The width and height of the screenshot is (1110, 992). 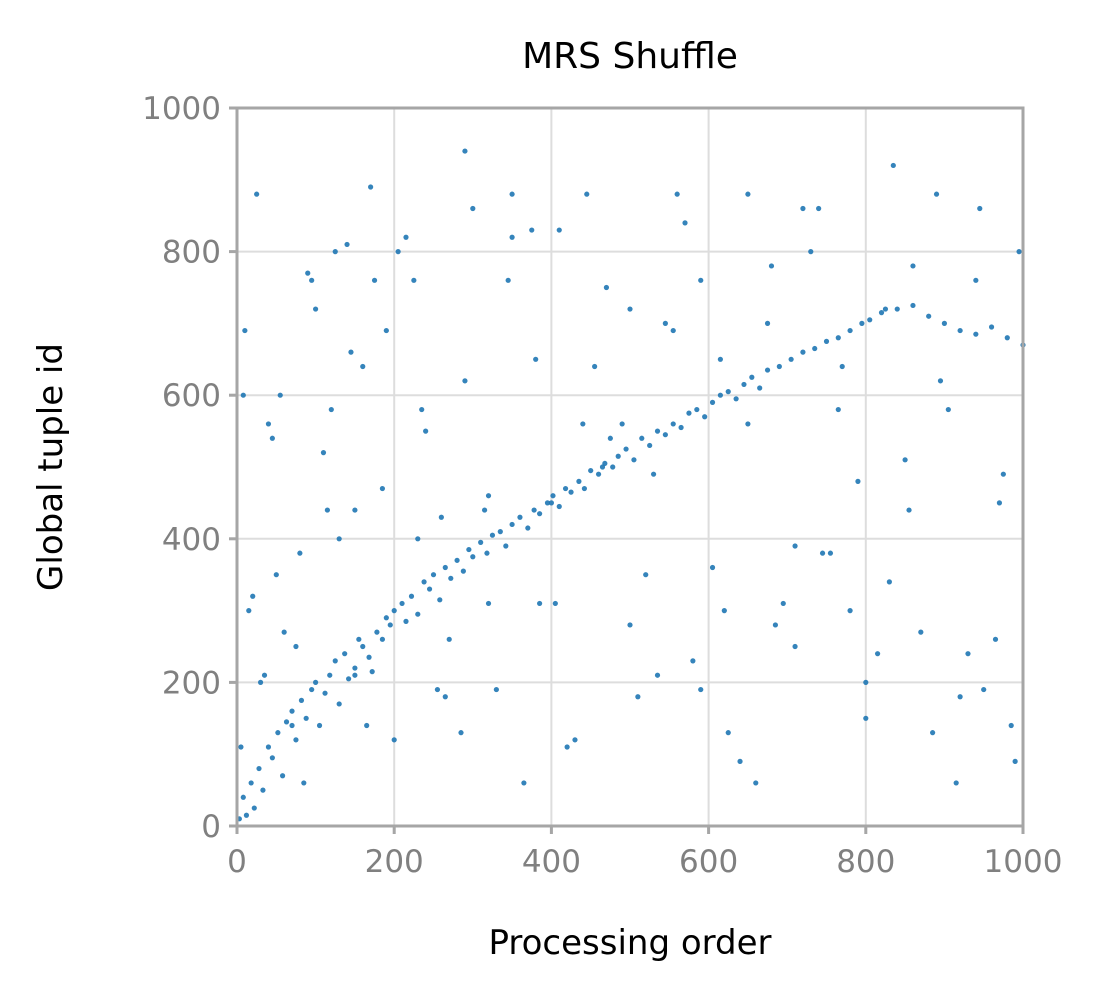 What do you see at coordinates (551, 862) in the screenshot?
I see `x-tick-label: 400` at bounding box center [551, 862].